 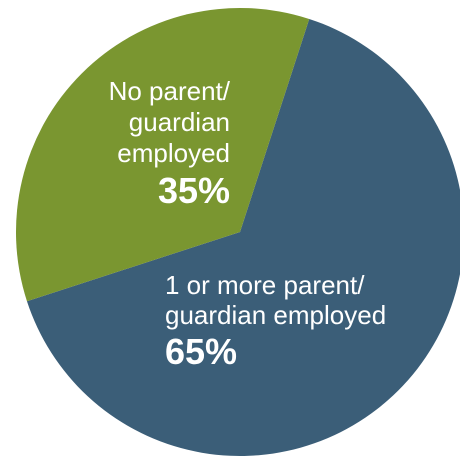 I want to click on slice-value-not-employed: 35%, so click(x=194, y=190).